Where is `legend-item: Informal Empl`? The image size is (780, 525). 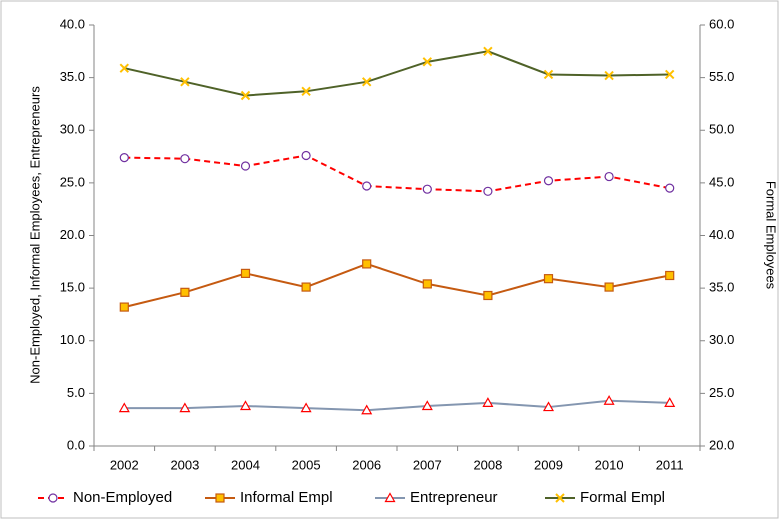 legend-item: Informal Empl is located at coordinates (269, 497).